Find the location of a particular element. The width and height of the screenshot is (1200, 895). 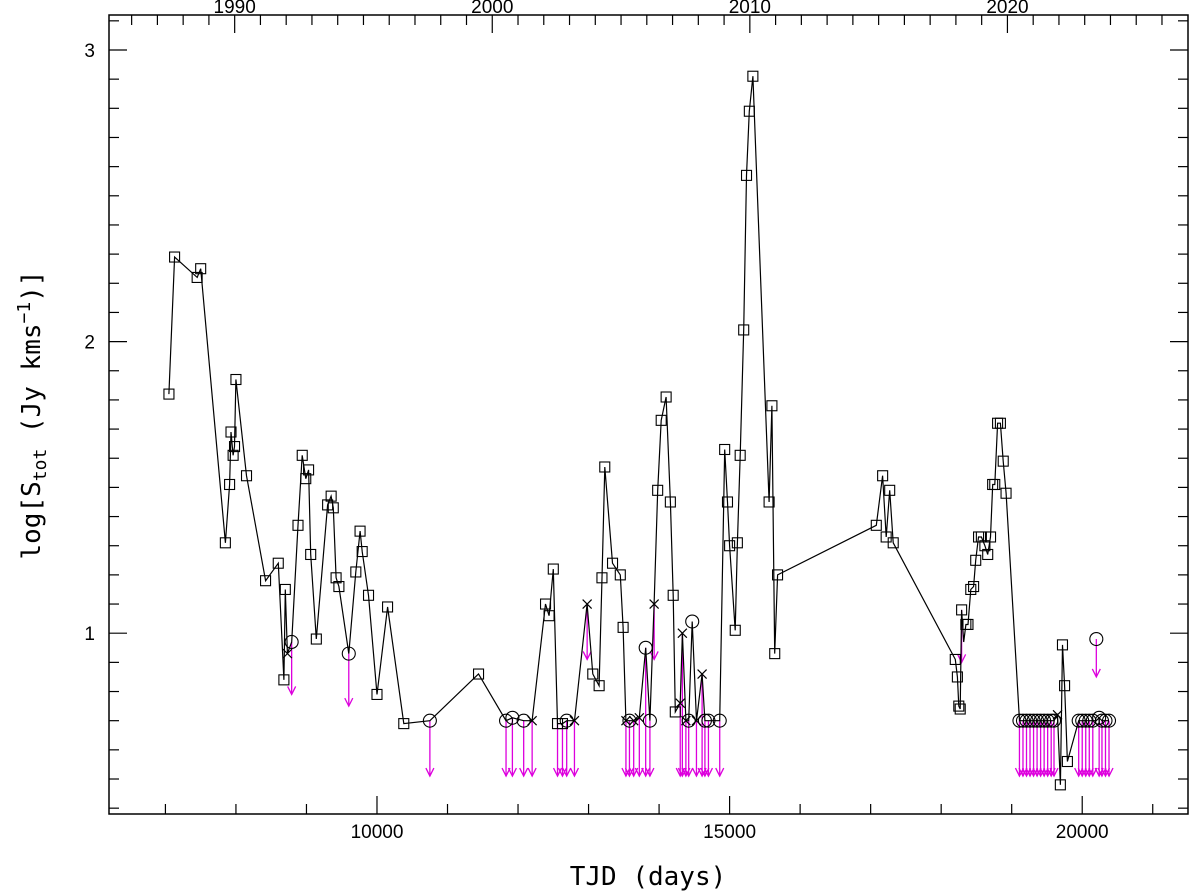

top-tick-label: 2010 is located at coordinates (750, 9).